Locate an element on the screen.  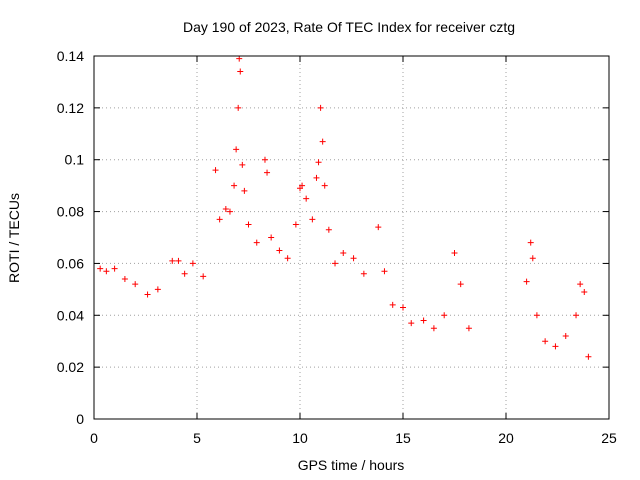
x-tick-label: 5 is located at coordinates (197, 438).